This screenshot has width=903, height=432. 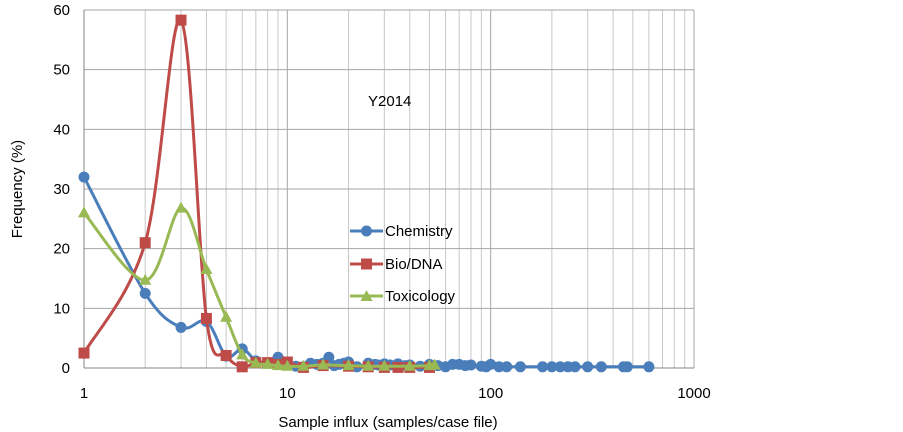 I want to click on legend-label-biodna: Bio/DNA, so click(x=414, y=264).